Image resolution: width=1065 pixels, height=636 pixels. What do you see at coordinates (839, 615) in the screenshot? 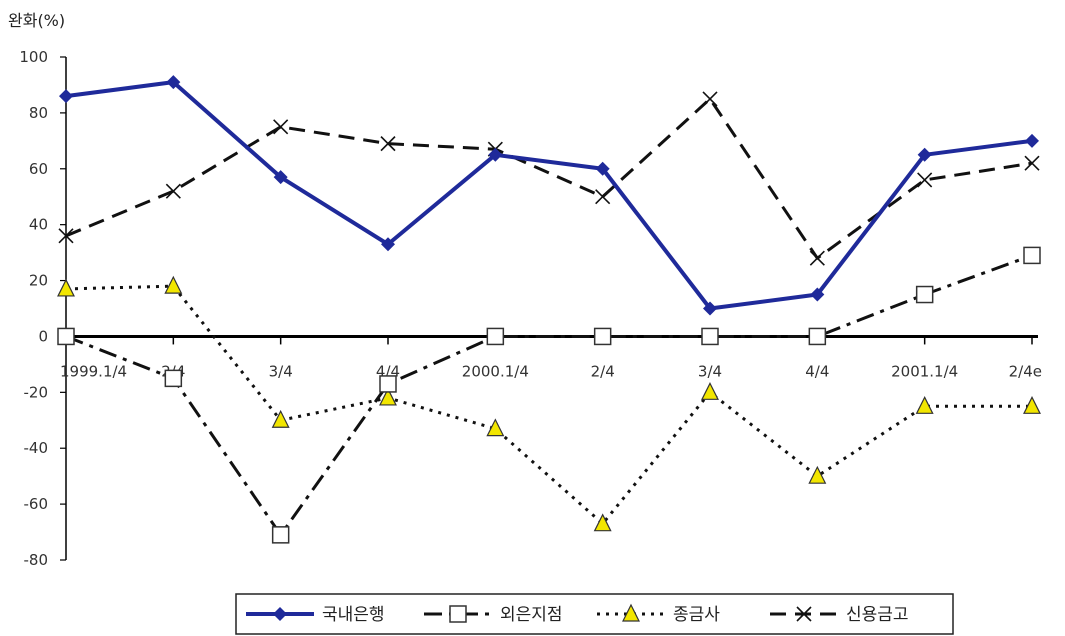
I see `legend-entry: 신용금고` at bounding box center [839, 615].